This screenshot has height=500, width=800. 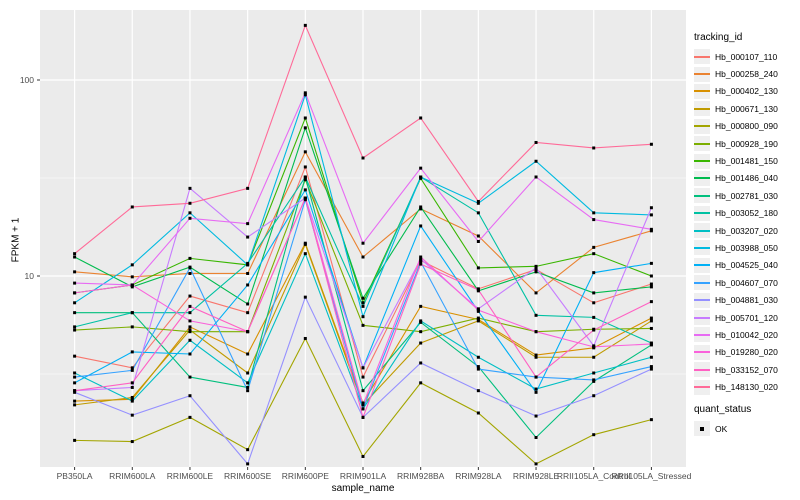 What do you see at coordinates (746, 247) in the screenshot?
I see `legend-label: Hb_003988_050` at bounding box center [746, 247].